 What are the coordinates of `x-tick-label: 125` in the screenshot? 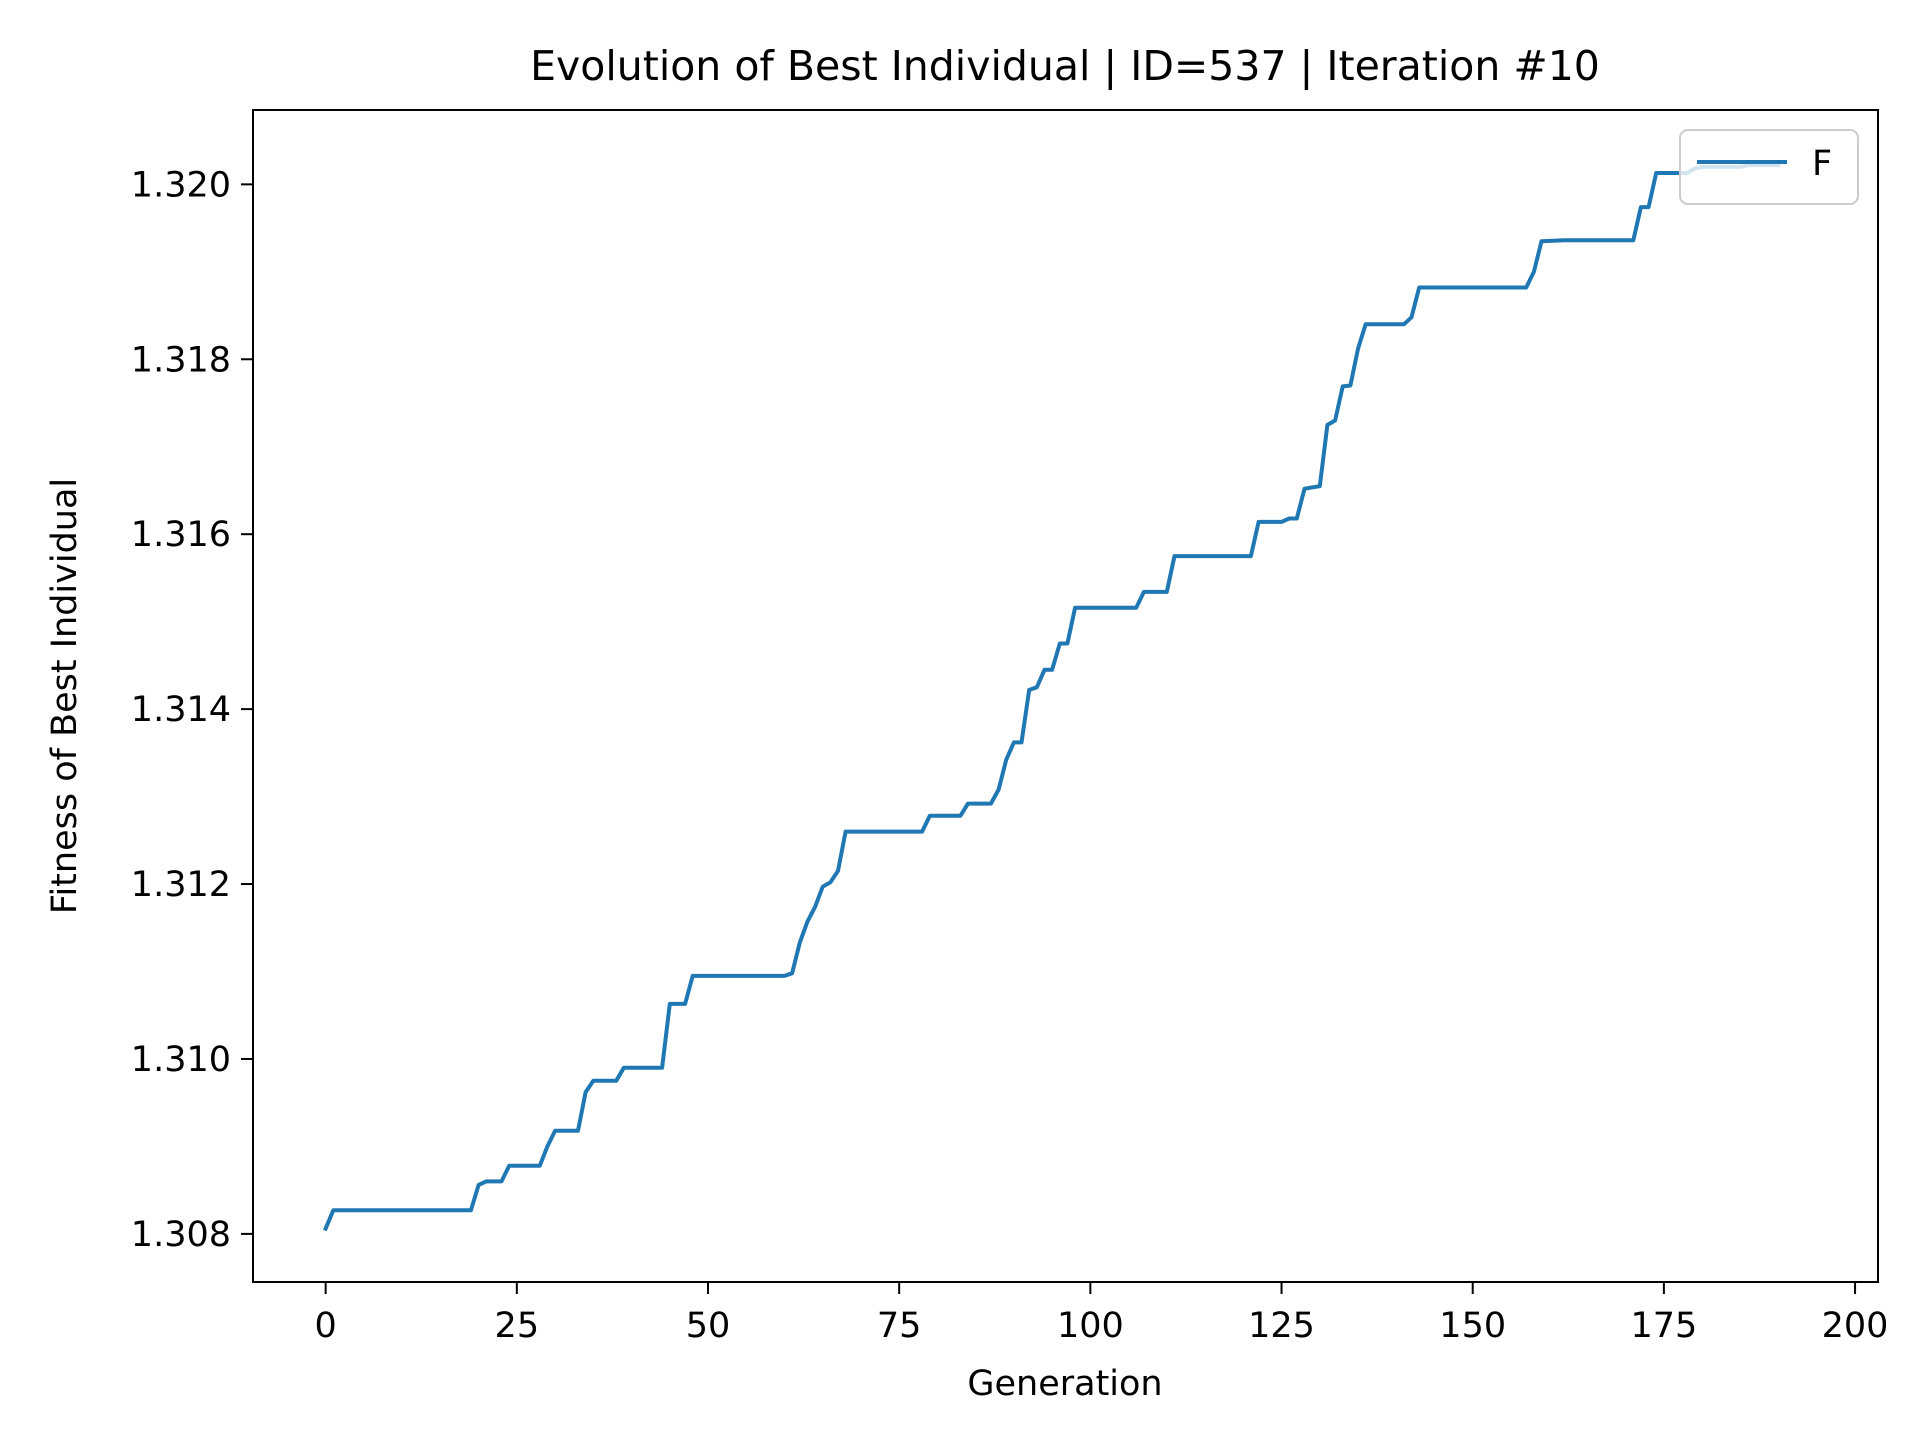 It's located at (1281, 1326).